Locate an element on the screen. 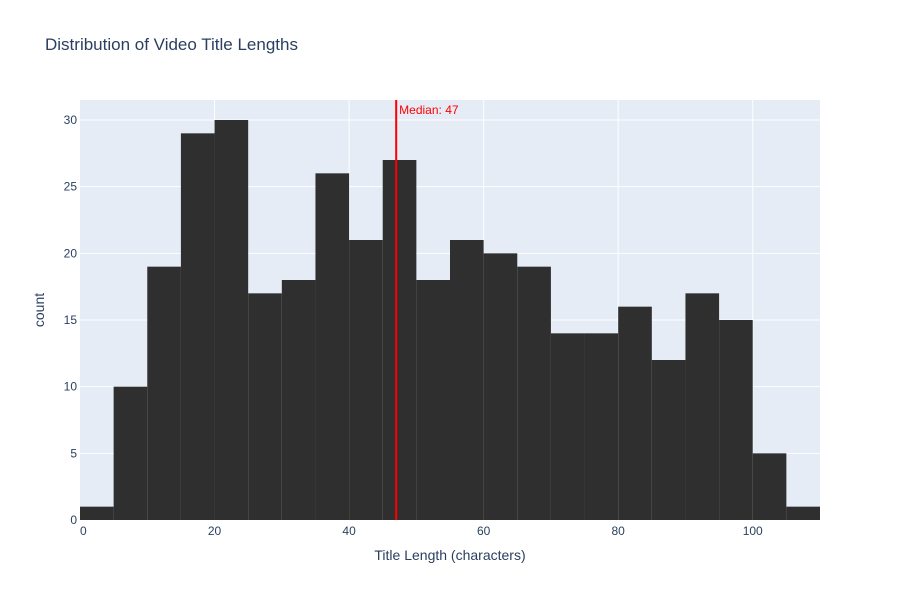  y-axis-ticks: 0 5 10 15 20 25 30 is located at coordinates (71, 320).